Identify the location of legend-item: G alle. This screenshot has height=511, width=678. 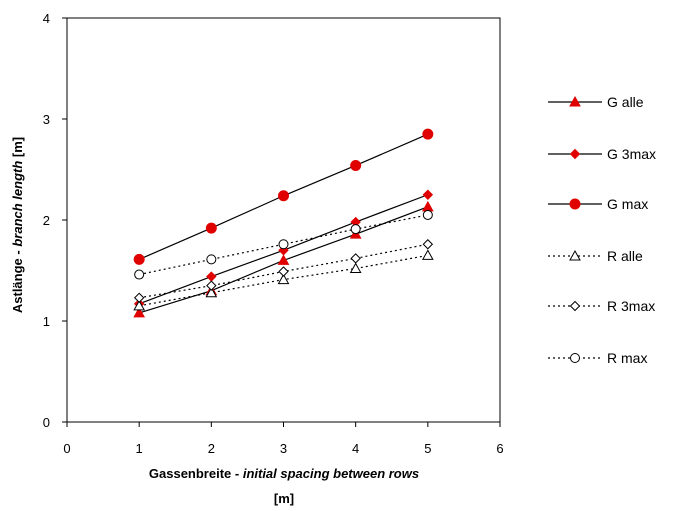
(596, 102).